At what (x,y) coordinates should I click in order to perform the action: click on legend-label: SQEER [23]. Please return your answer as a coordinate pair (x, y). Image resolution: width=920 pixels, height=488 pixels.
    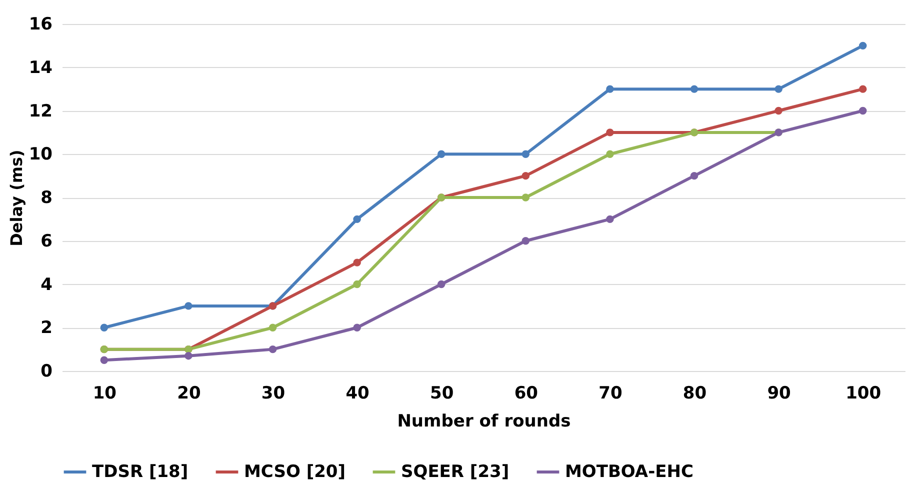
    Looking at the image, I should click on (455, 472).